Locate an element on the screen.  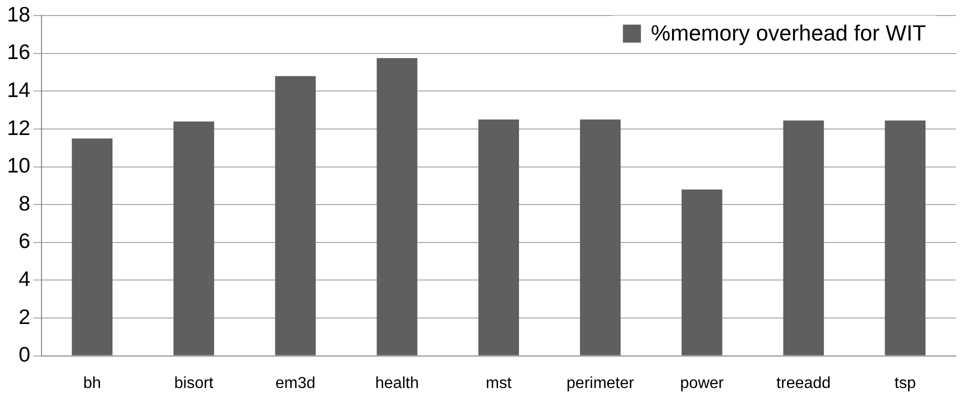
y-tick-label: 16 is located at coordinates (18, 52).